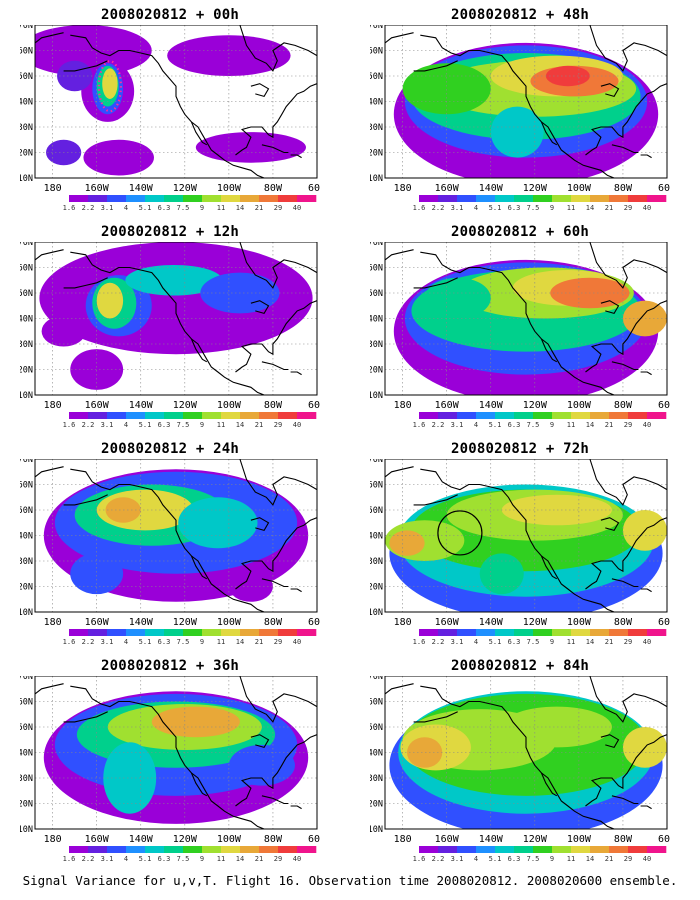  I want to click on panel-title: 2008020812 + 60h, so click(520, 232).